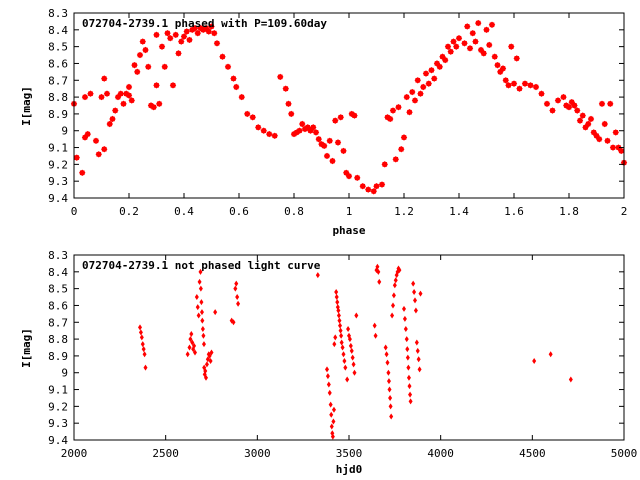 This screenshot has width=640, height=480. What do you see at coordinates (58, 148) in the screenshot?
I see `phased-y-tick-label: 9.1` at bounding box center [58, 148].